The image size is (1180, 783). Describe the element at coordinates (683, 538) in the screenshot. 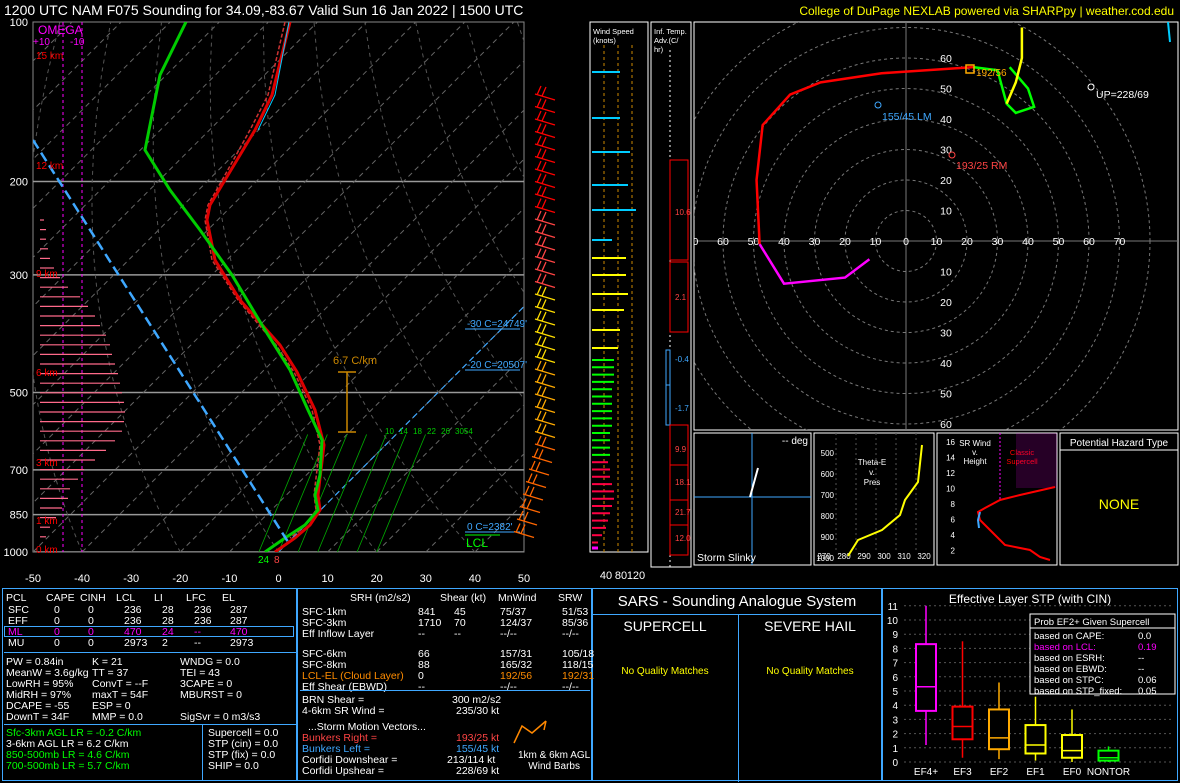

I see `temp-adv-value: 12.0` at that location.